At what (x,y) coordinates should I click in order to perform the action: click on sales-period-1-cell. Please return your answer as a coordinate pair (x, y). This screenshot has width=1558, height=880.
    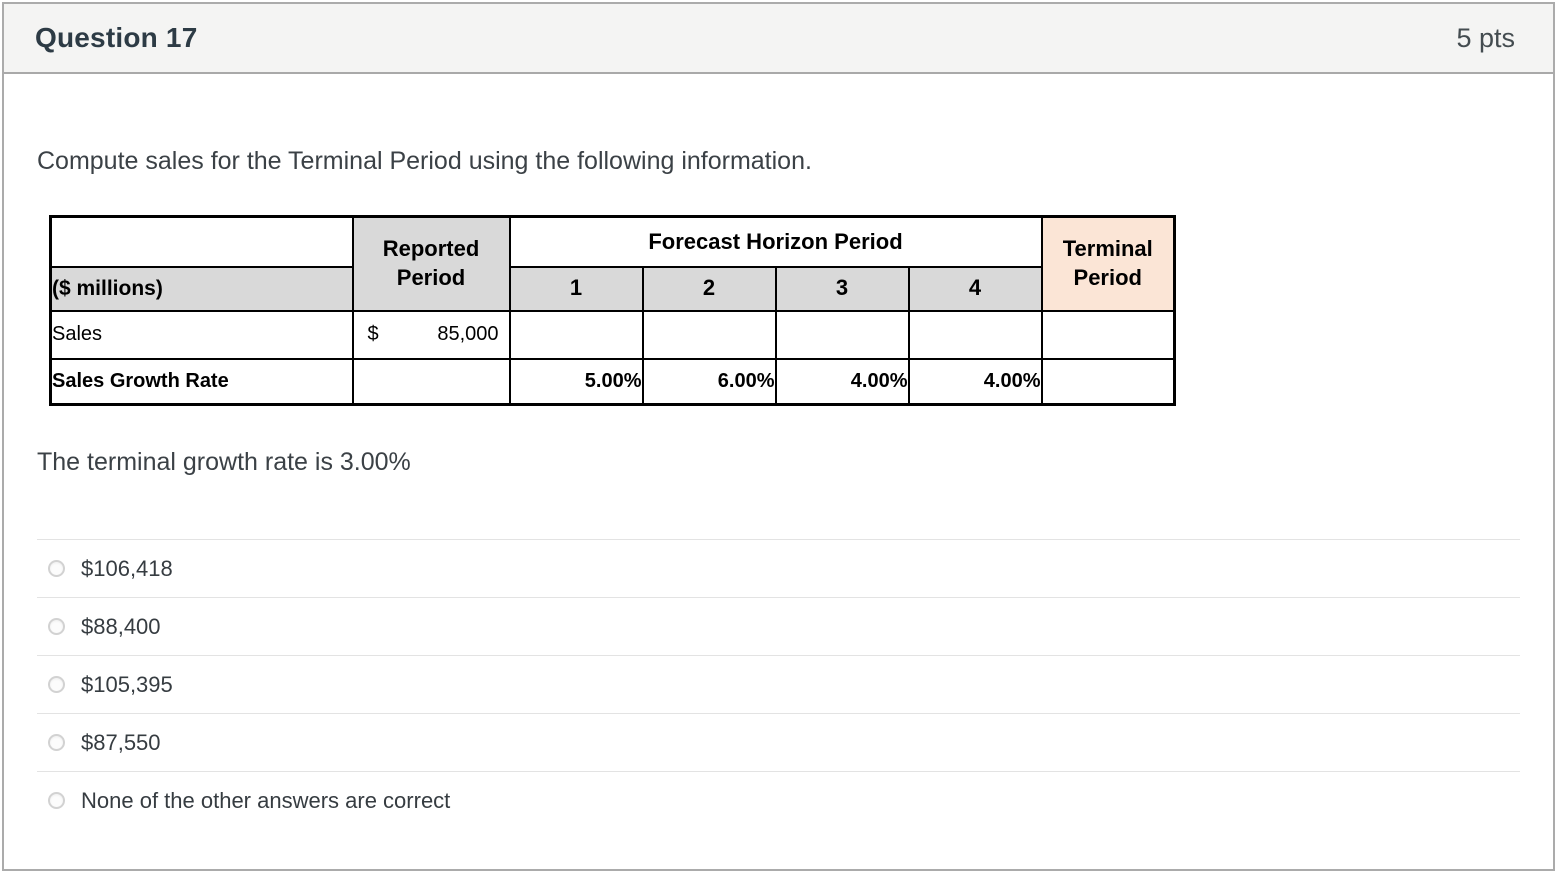
    Looking at the image, I should click on (576, 334).